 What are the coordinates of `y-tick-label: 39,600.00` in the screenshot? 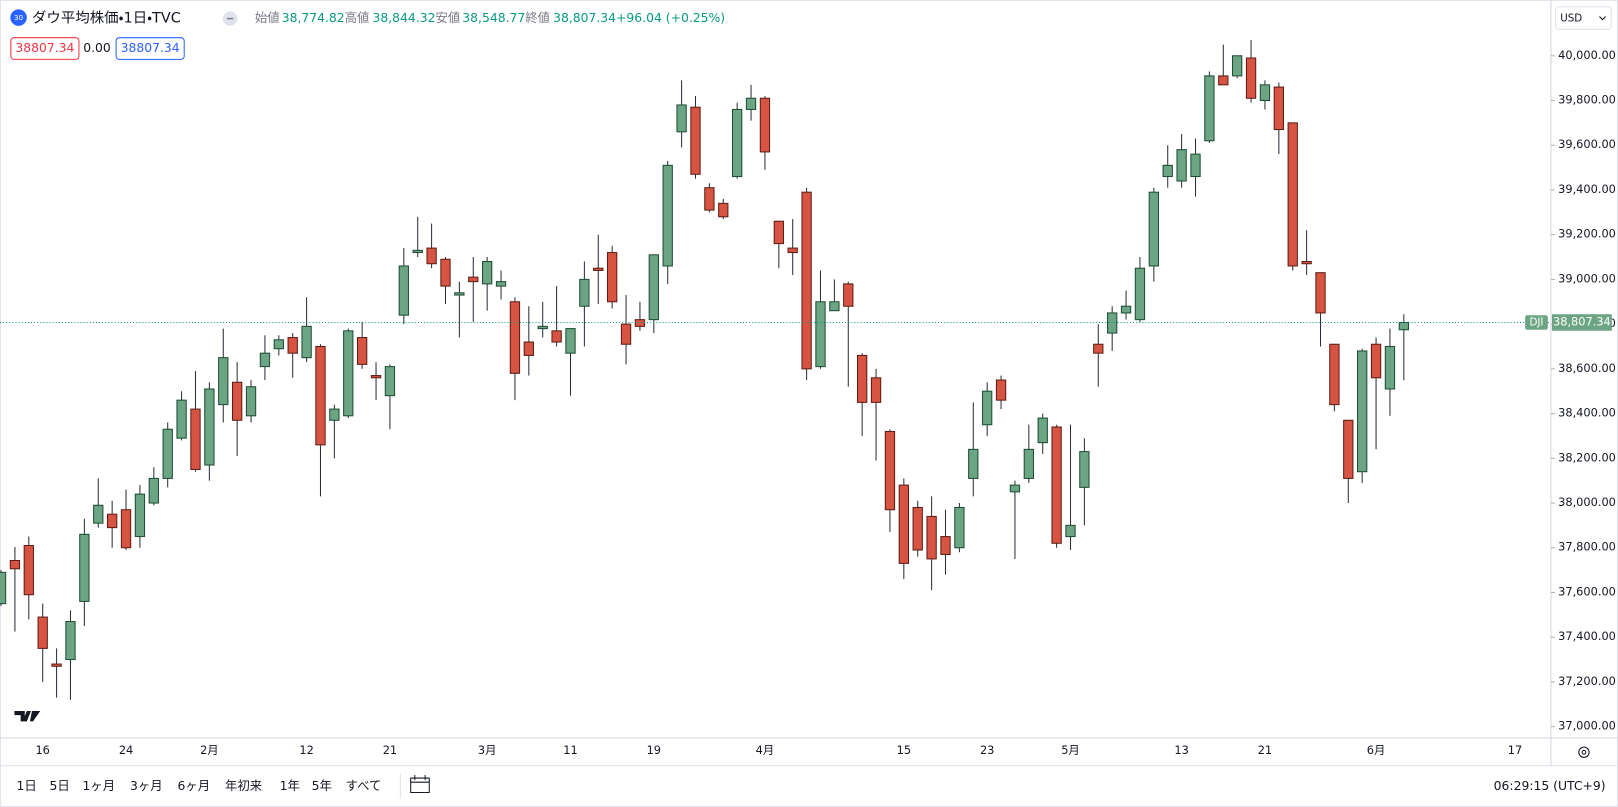 It's located at (1587, 144).